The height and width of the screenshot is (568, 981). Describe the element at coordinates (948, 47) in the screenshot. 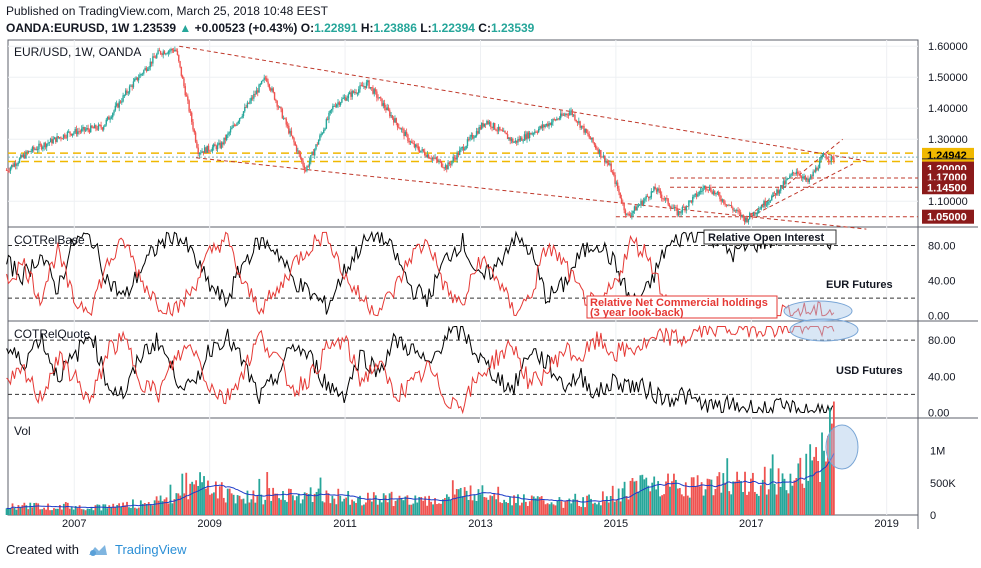

I see `price-tick-label: 1.60000` at that location.